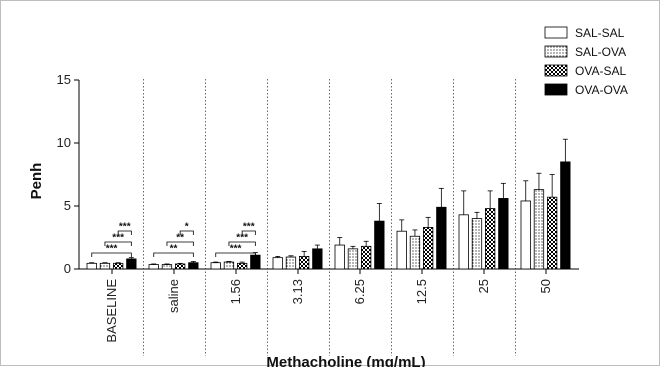  I want to click on y-tick-label: 0, so click(67, 268).